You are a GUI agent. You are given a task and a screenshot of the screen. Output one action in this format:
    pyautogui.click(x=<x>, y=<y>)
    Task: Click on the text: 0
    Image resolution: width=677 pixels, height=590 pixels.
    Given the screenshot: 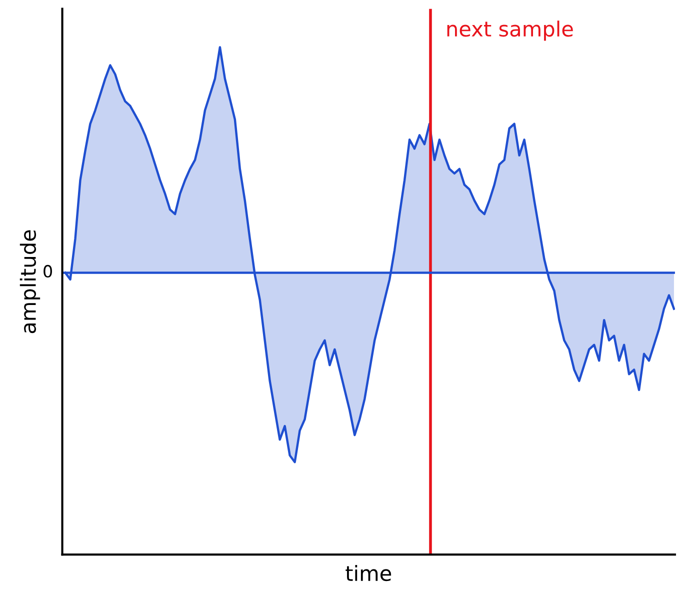 What is the action you would take?
    pyautogui.click(x=48, y=271)
    